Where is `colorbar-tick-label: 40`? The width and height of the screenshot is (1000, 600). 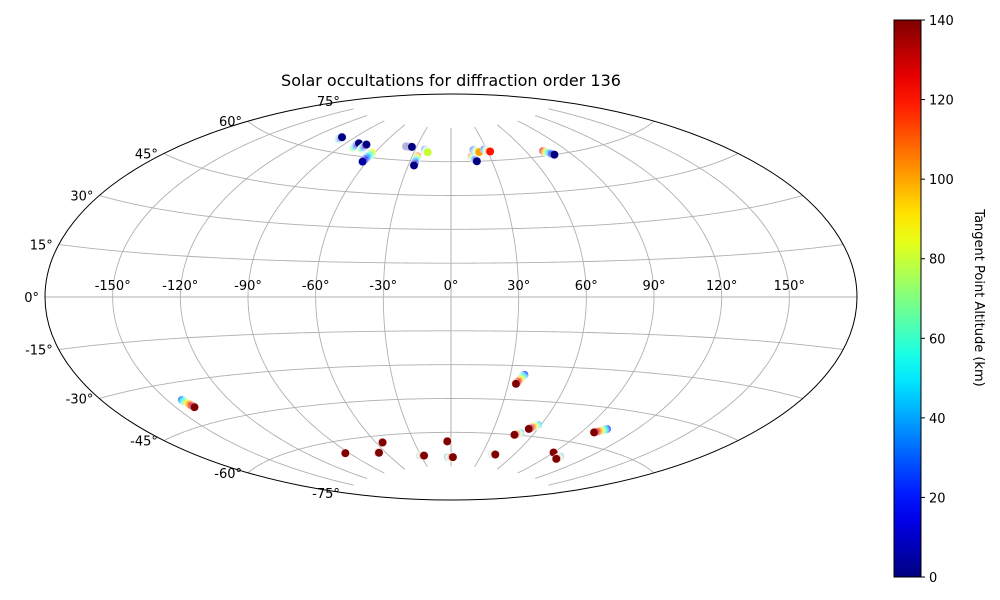 colorbar-tick-label: 40 is located at coordinates (937, 419).